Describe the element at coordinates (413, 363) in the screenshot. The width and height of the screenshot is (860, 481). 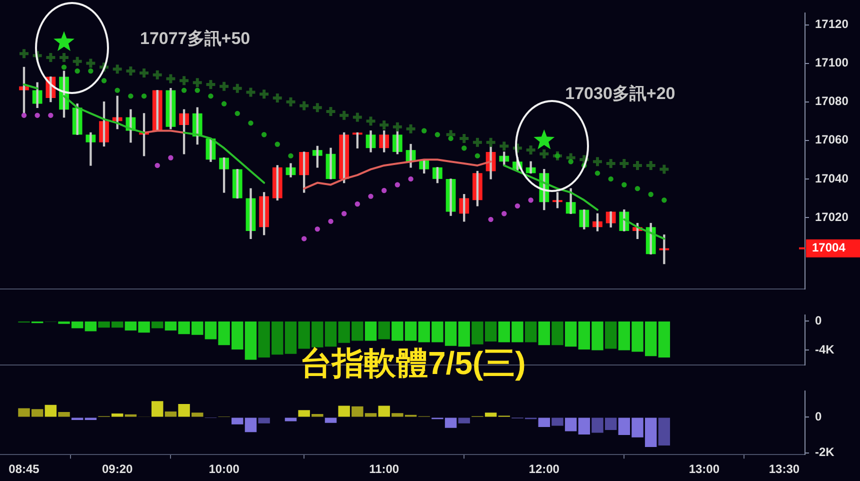
I see `annotation: 台指軟體7/5(三)` at that location.